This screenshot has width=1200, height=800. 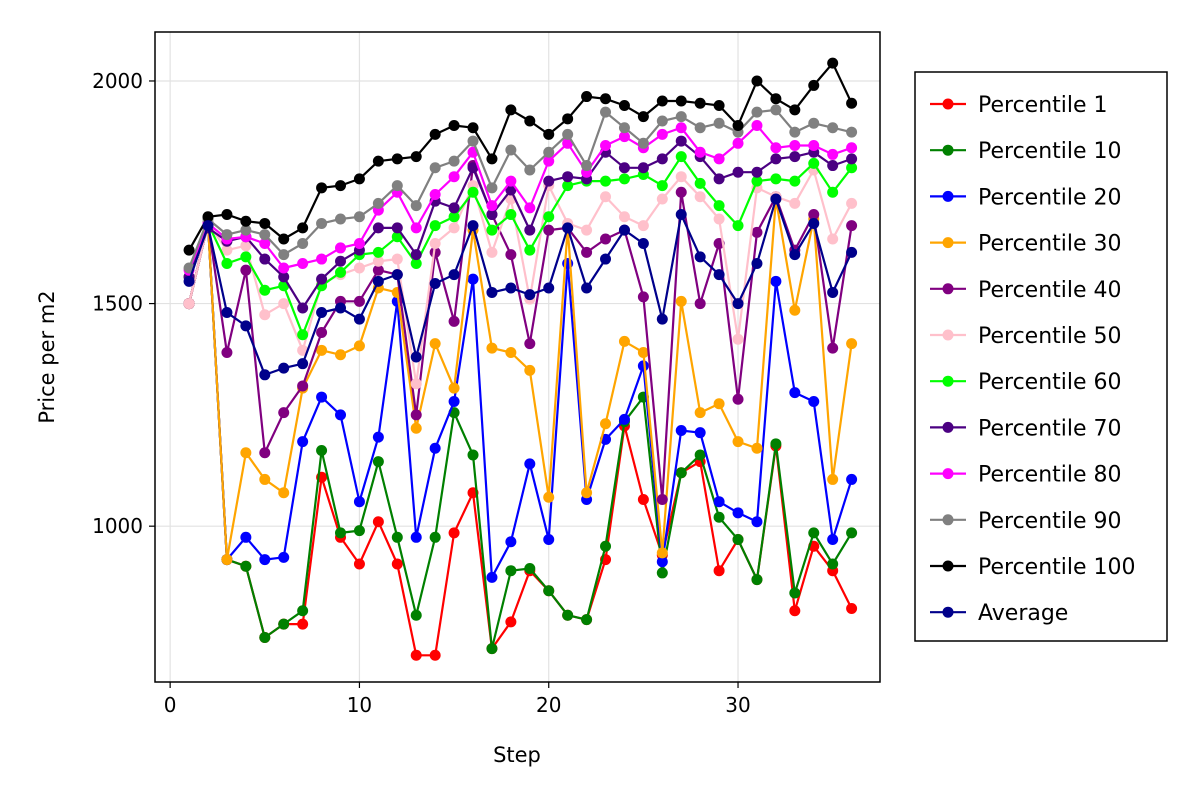 I want to click on legend-label-7: Percentile 70, so click(x=1050, y=428).